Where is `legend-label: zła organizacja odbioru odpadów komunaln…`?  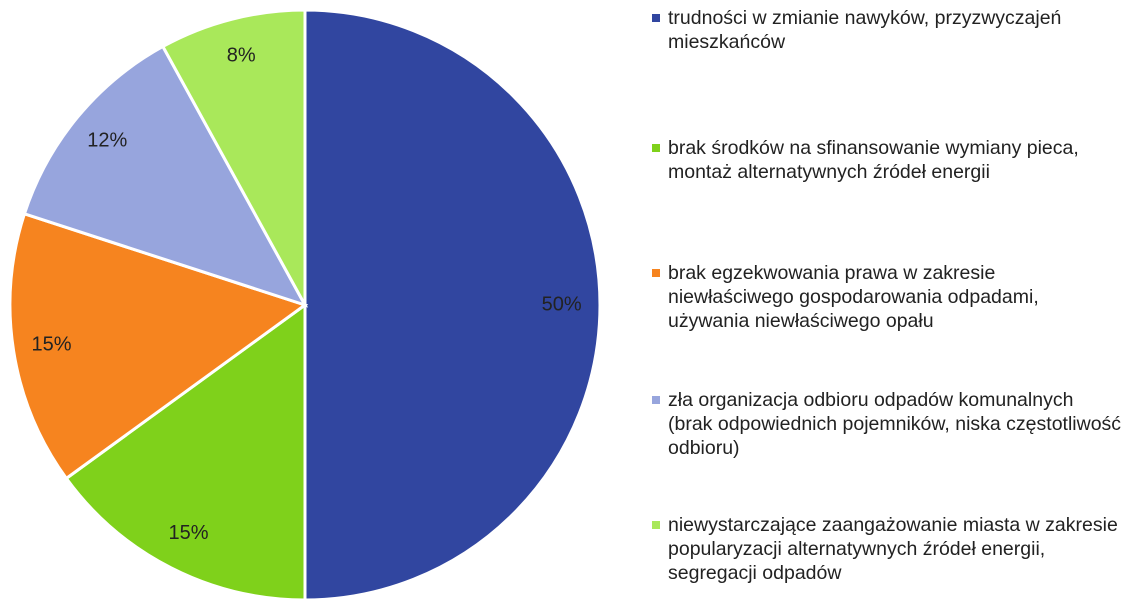 legend-label: zła organizacja odbioru odpadów komunaln… is located at coordinates (895, 424).